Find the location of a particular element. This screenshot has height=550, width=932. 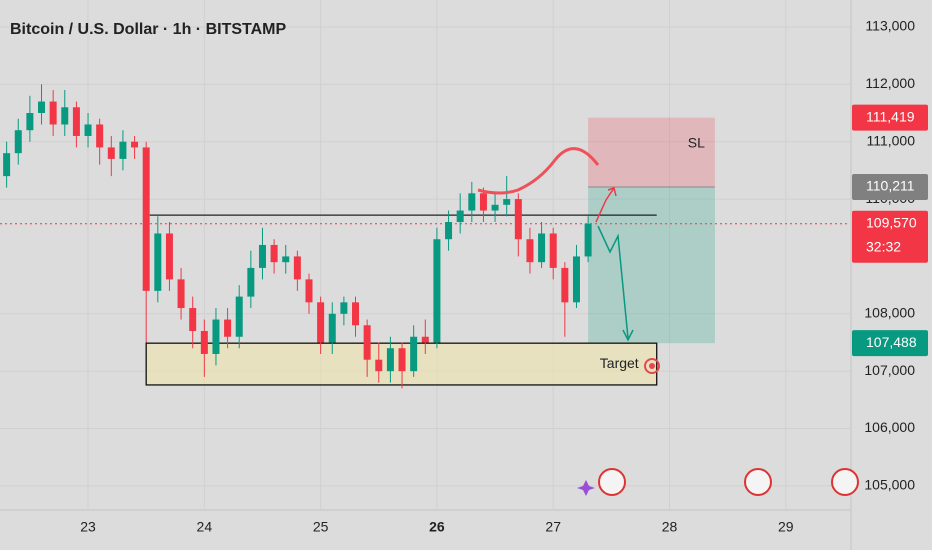

price-tag-label: 110,211 is located at coordinates (890, 186).